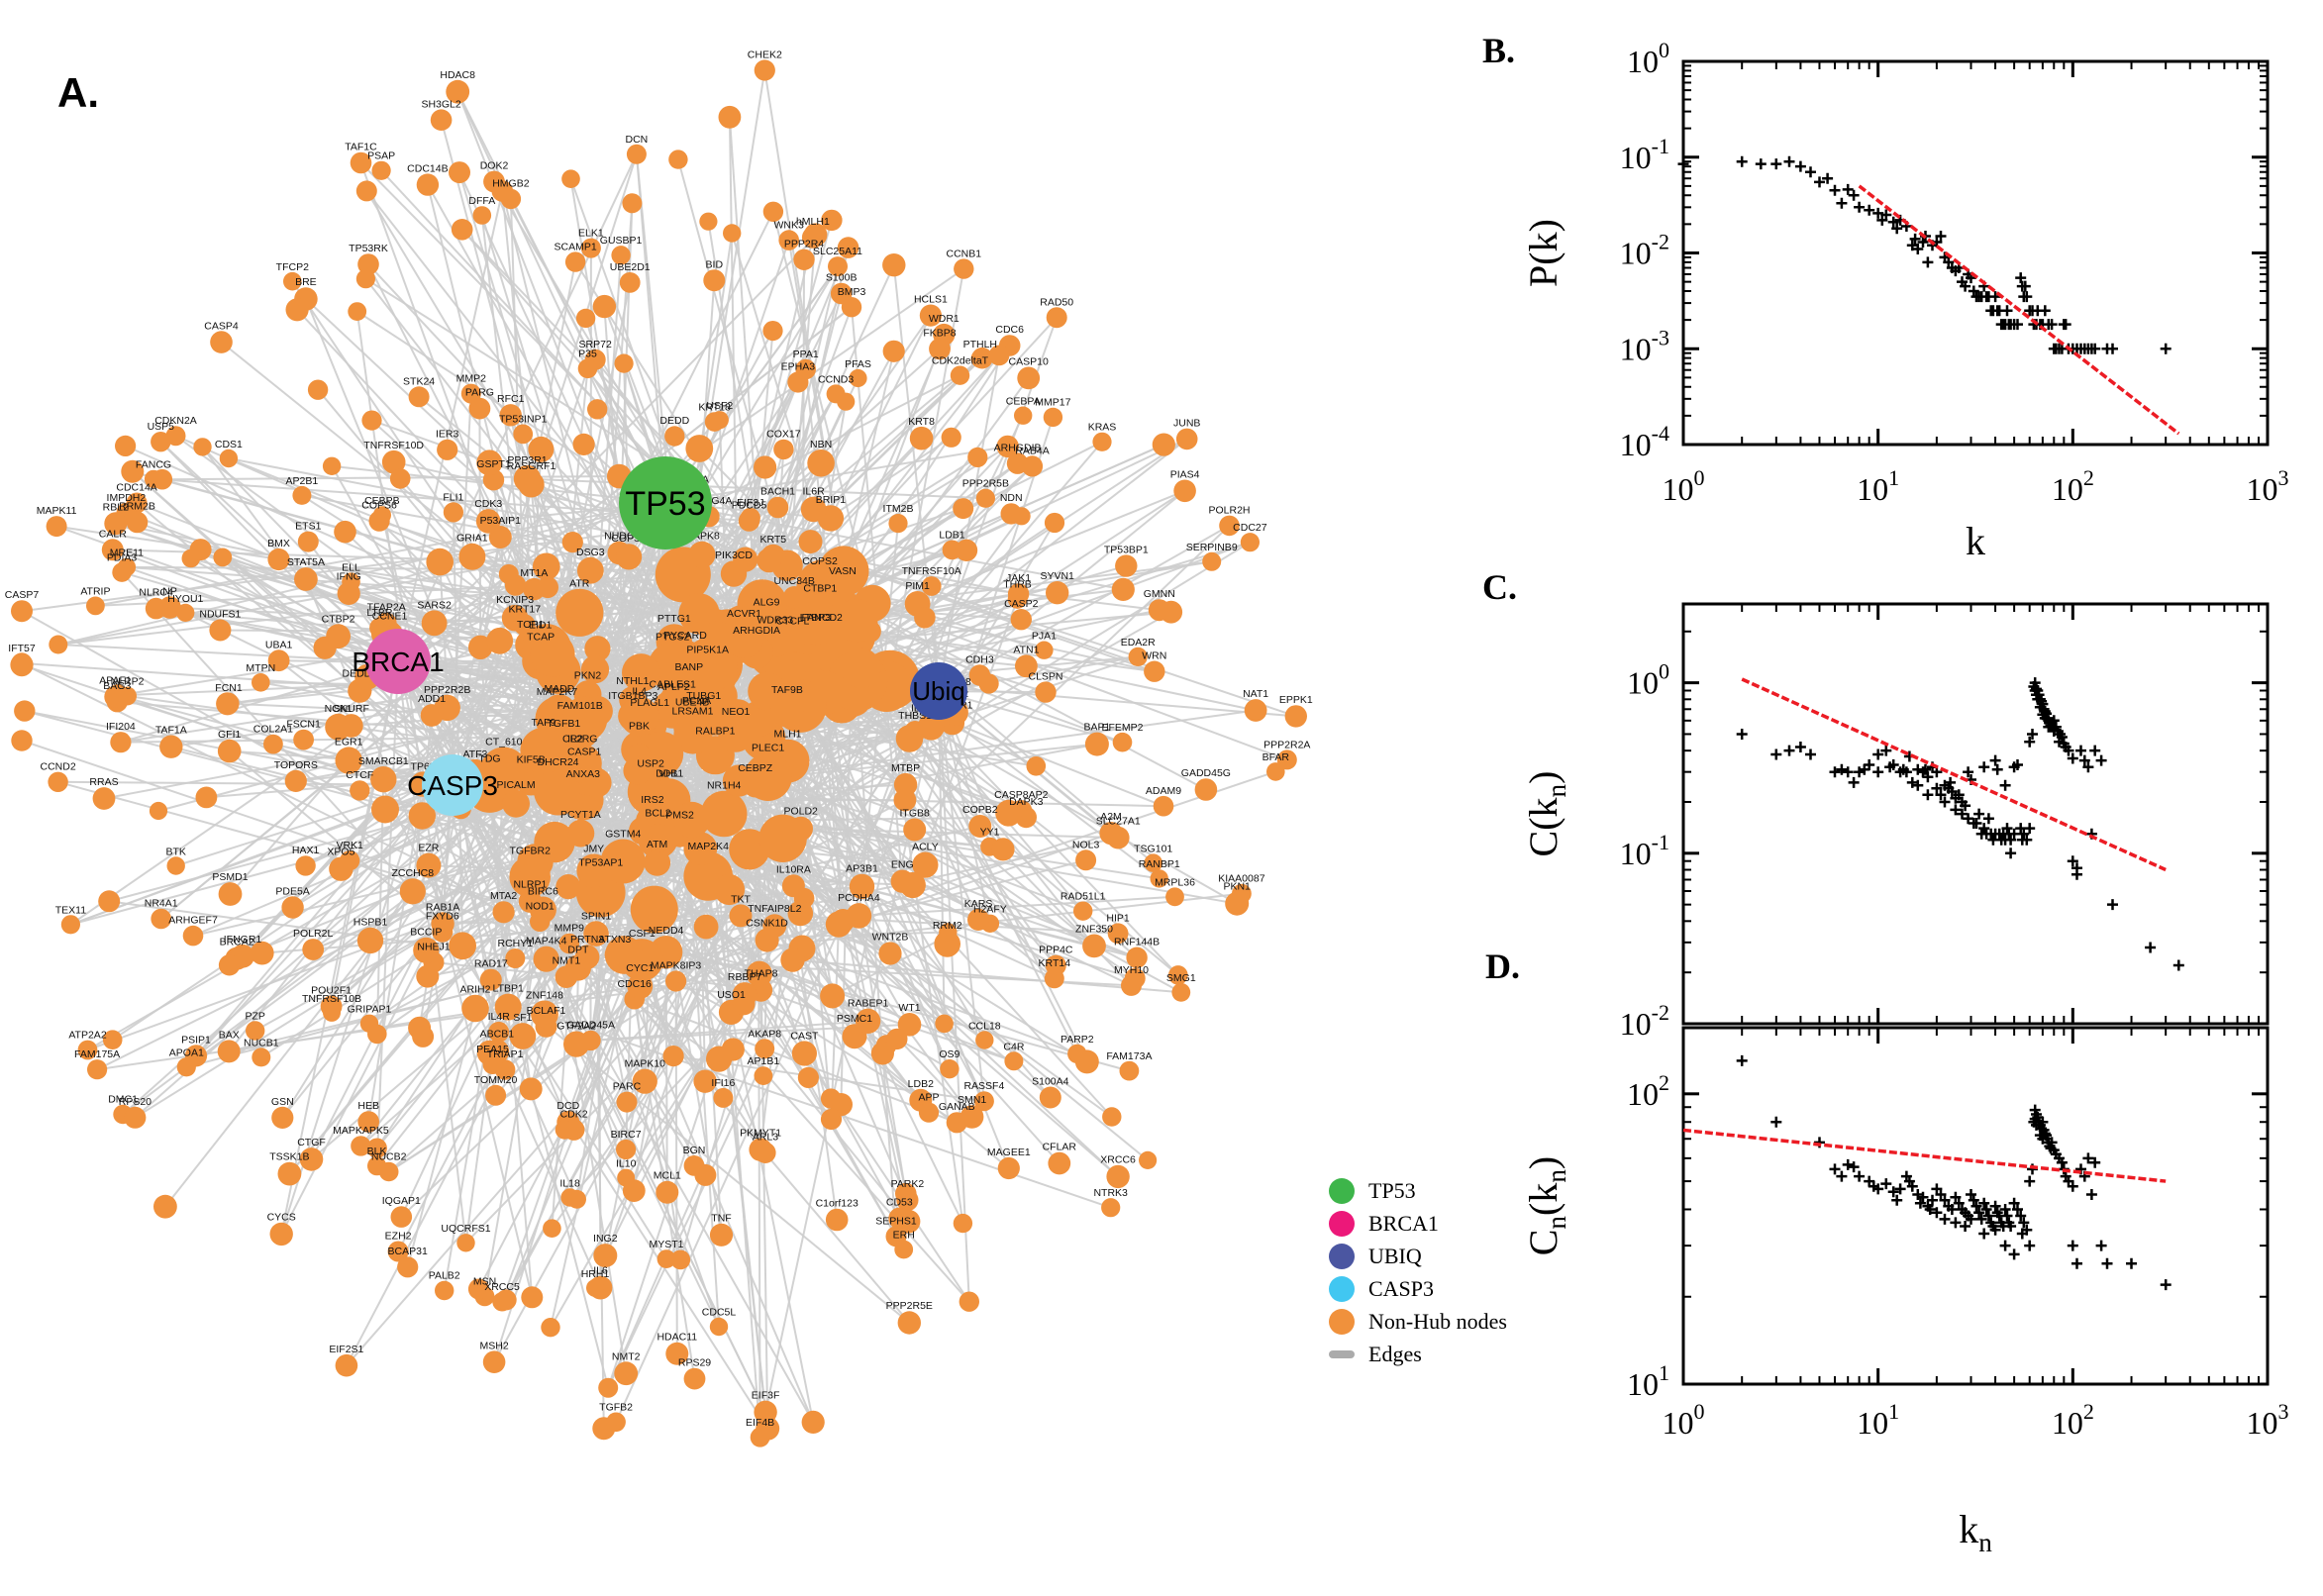 The image size is (2323, 1596). Describe the element at coordinates (627, 1356) in the screenshot. I see `node-label: NMT2` at that location.